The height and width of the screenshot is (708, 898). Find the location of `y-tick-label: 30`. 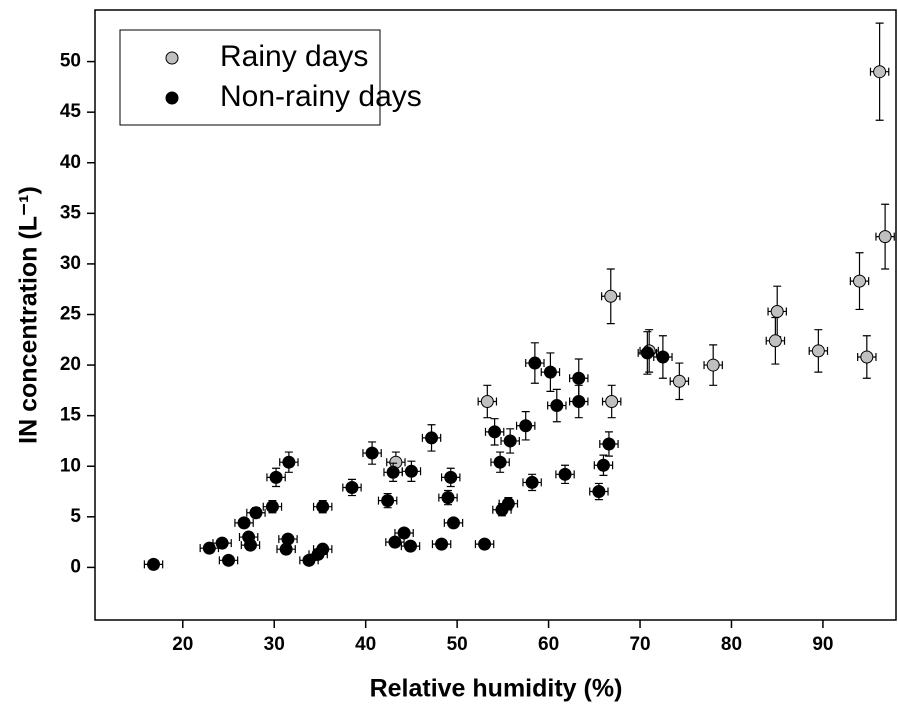

y-tick-label: 30 is located at coordinates (70, 263).